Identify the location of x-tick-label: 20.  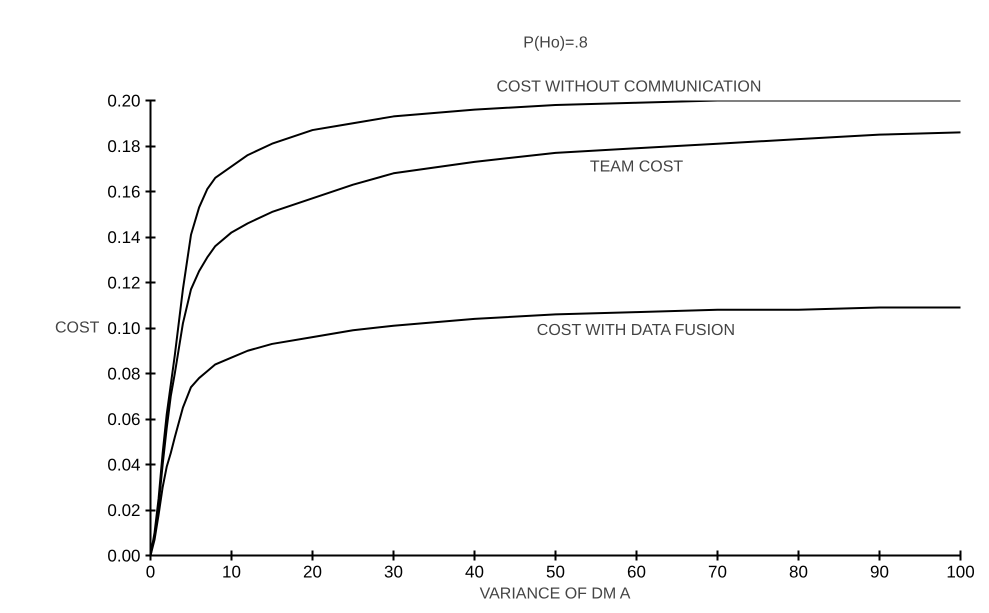
(312, 572).